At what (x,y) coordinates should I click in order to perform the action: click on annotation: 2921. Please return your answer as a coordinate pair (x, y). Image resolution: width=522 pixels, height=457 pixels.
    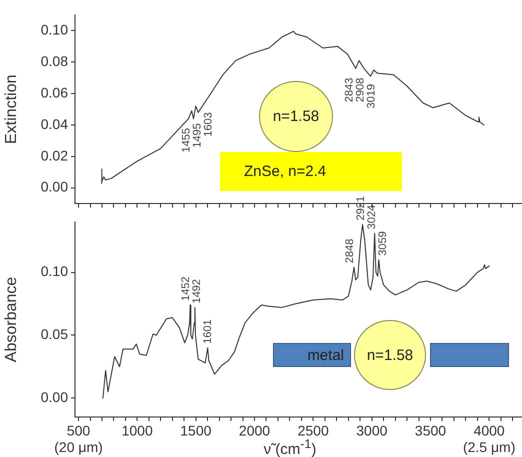
    Looking at the image, I should click on (361, 208).